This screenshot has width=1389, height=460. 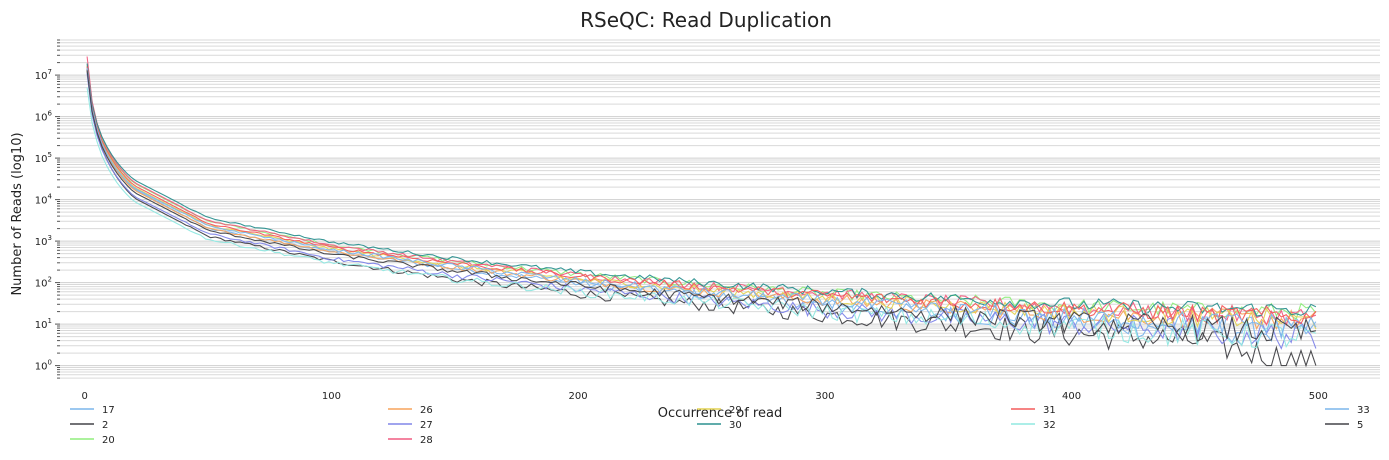 What do you see at coordinates (43, 241) in the screenshot?
I see `y-tick-label: 10³` at bounding box center [43, 241].